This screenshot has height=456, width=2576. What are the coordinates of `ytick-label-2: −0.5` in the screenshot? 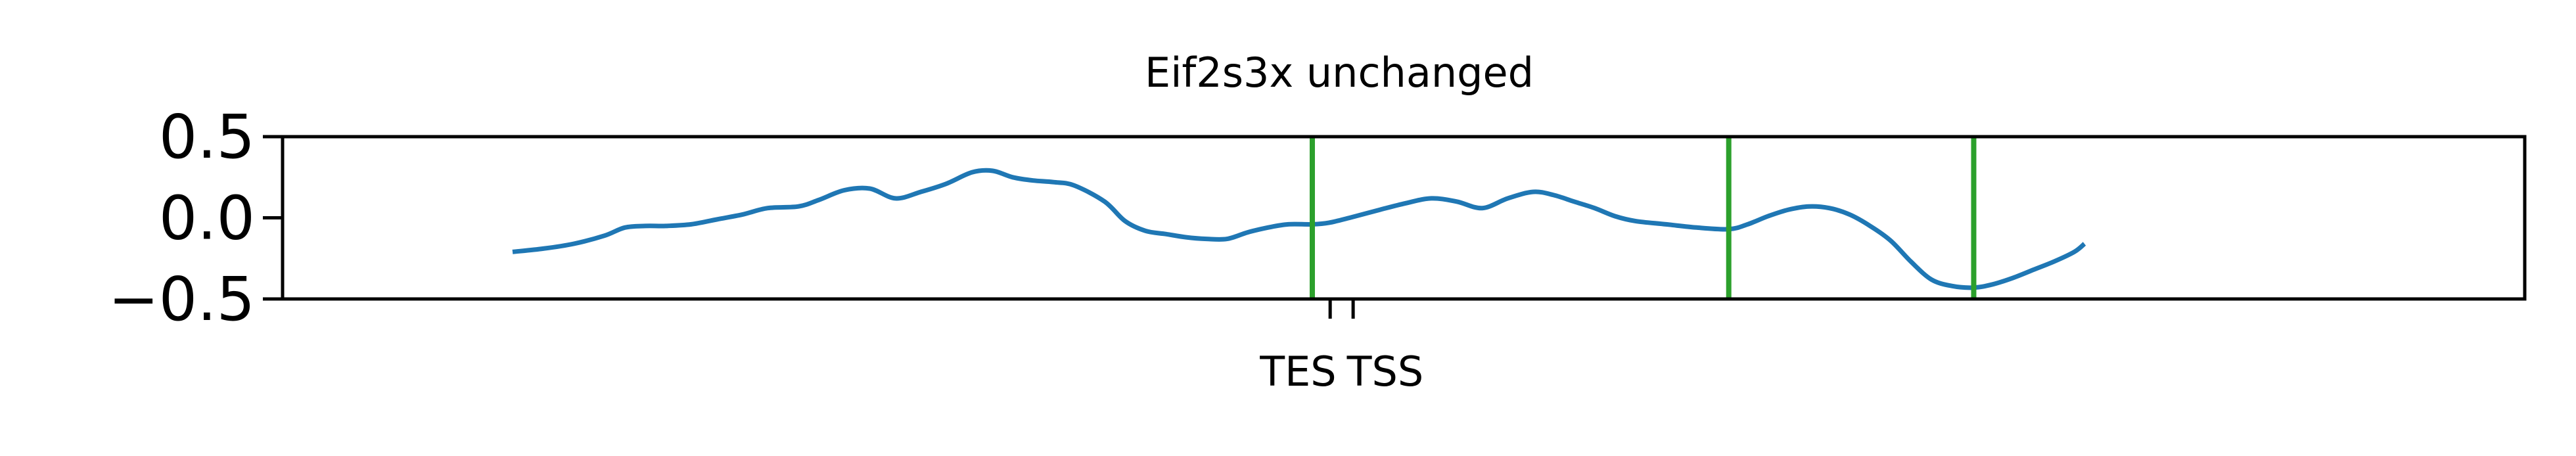 It's located at (181, 299).